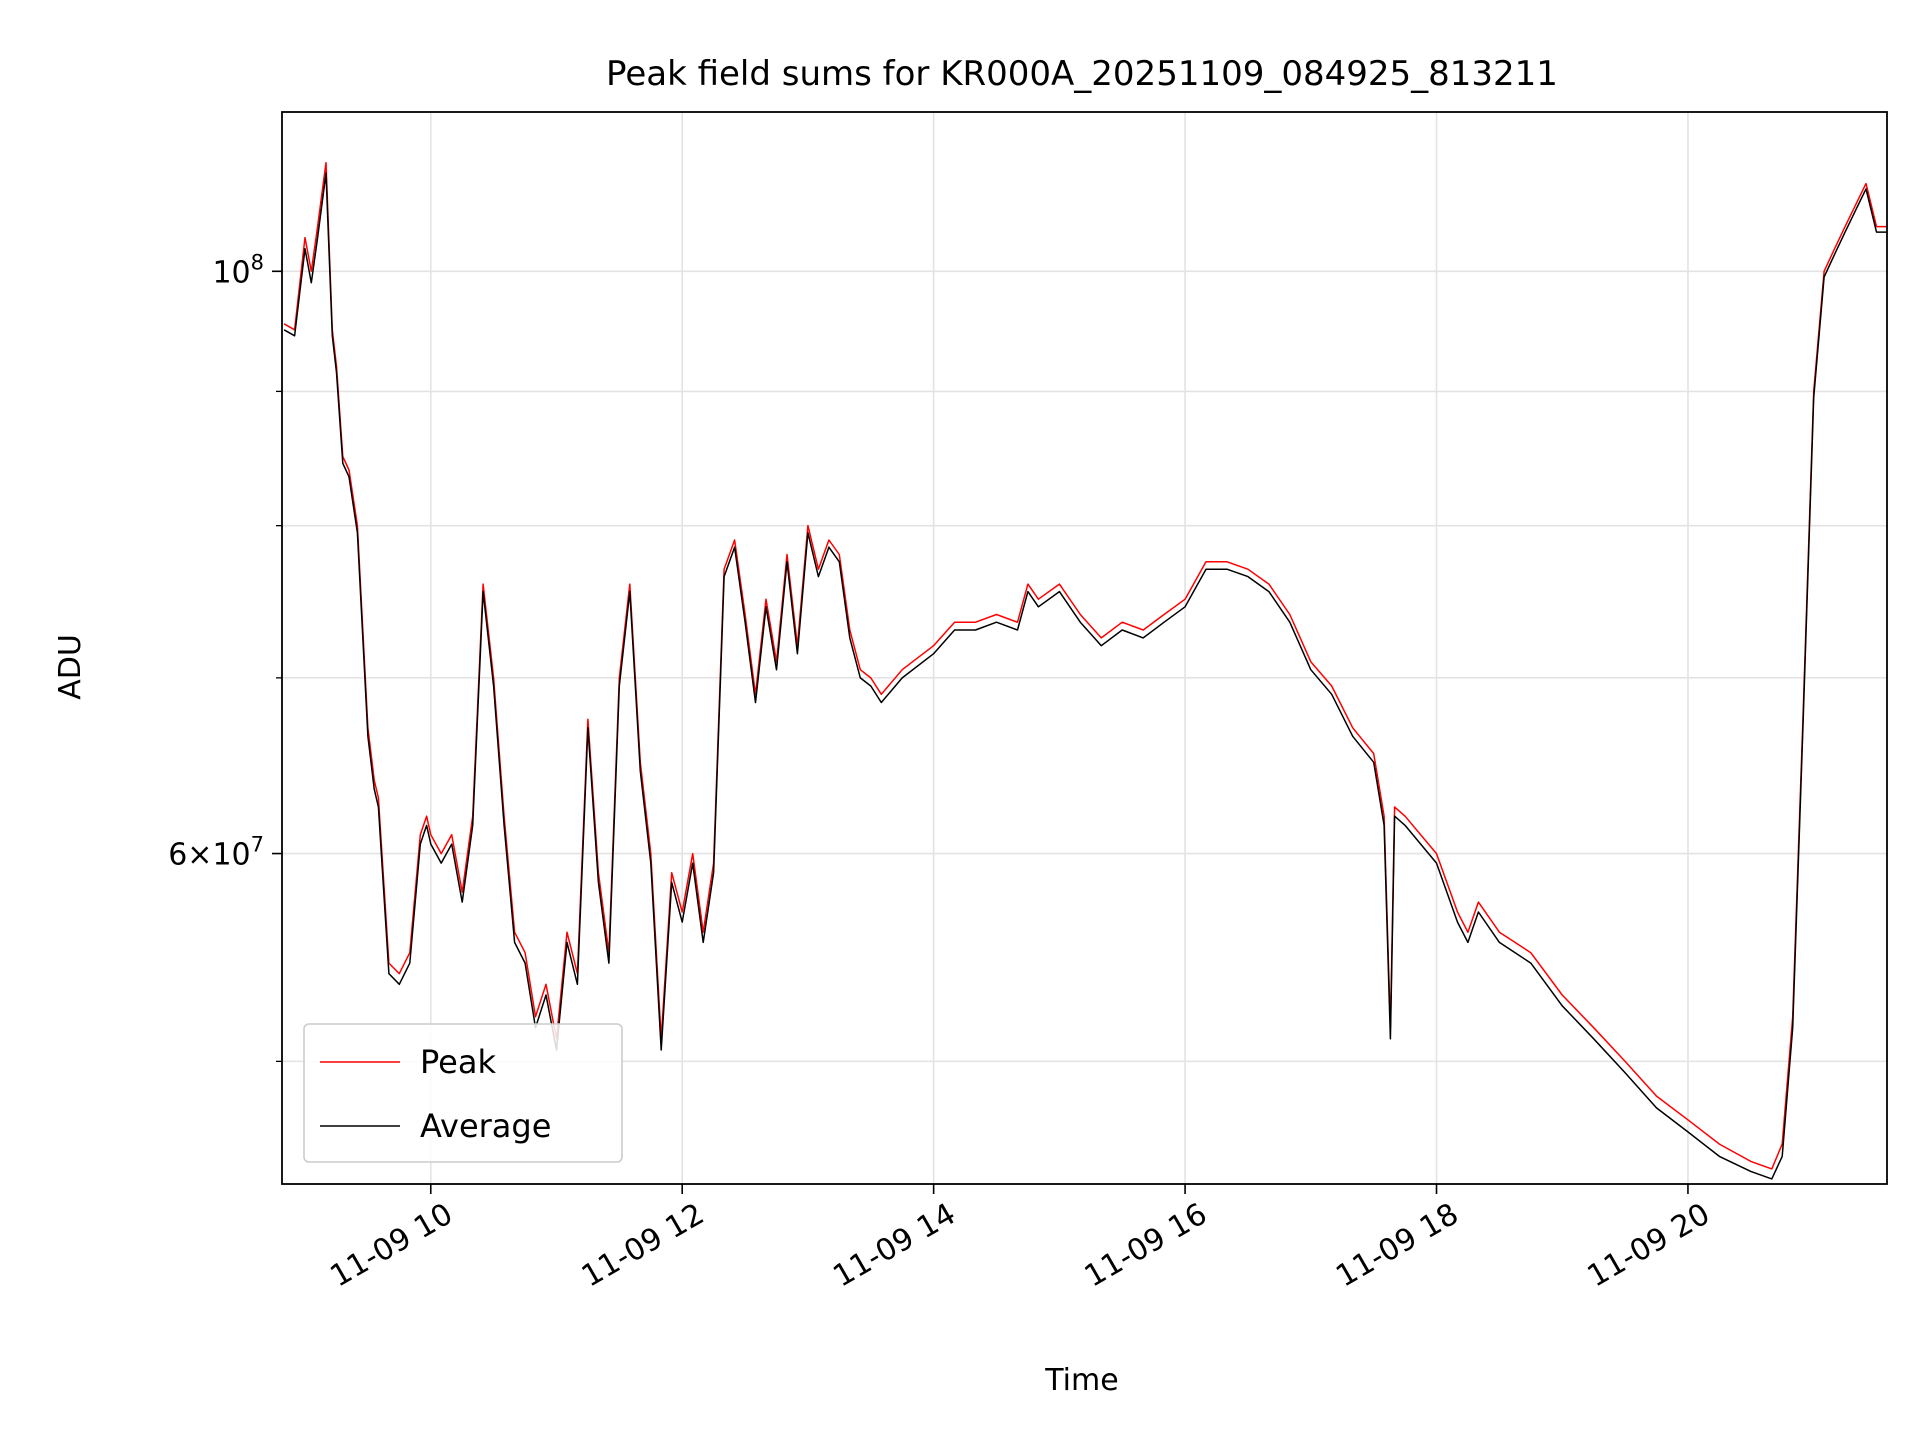 This screenshot has width=1920, height=1440. Describe the element at coordinates (458, 1062) in the screenshot. I see `legend-label-peak: Peak` at that location.